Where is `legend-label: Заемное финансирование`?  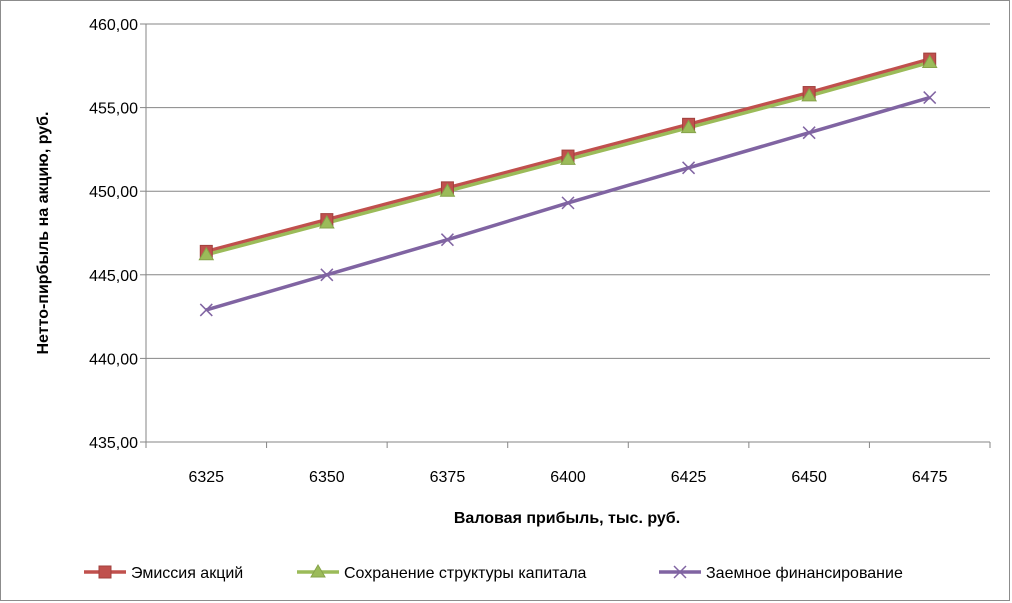
legend-label: Заемное финансирование is located at coordinates (804, 573).